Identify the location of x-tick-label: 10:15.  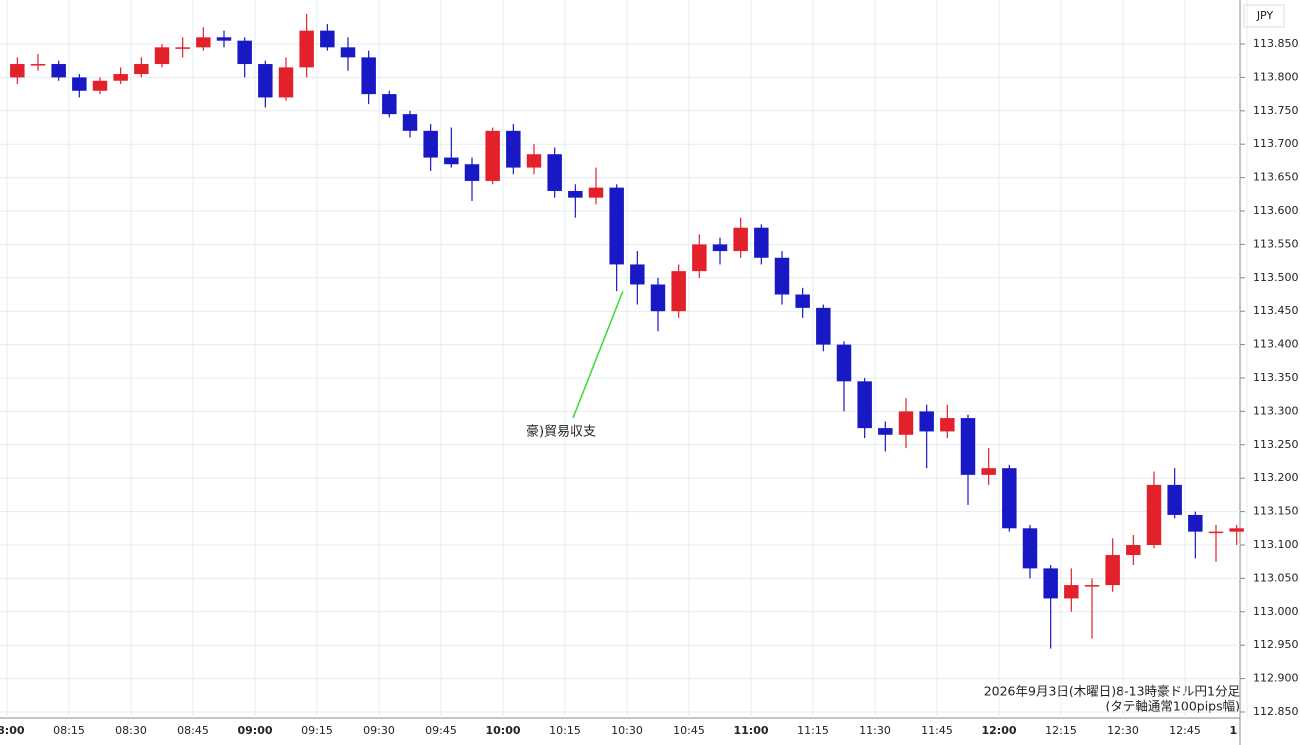
(565, 730).